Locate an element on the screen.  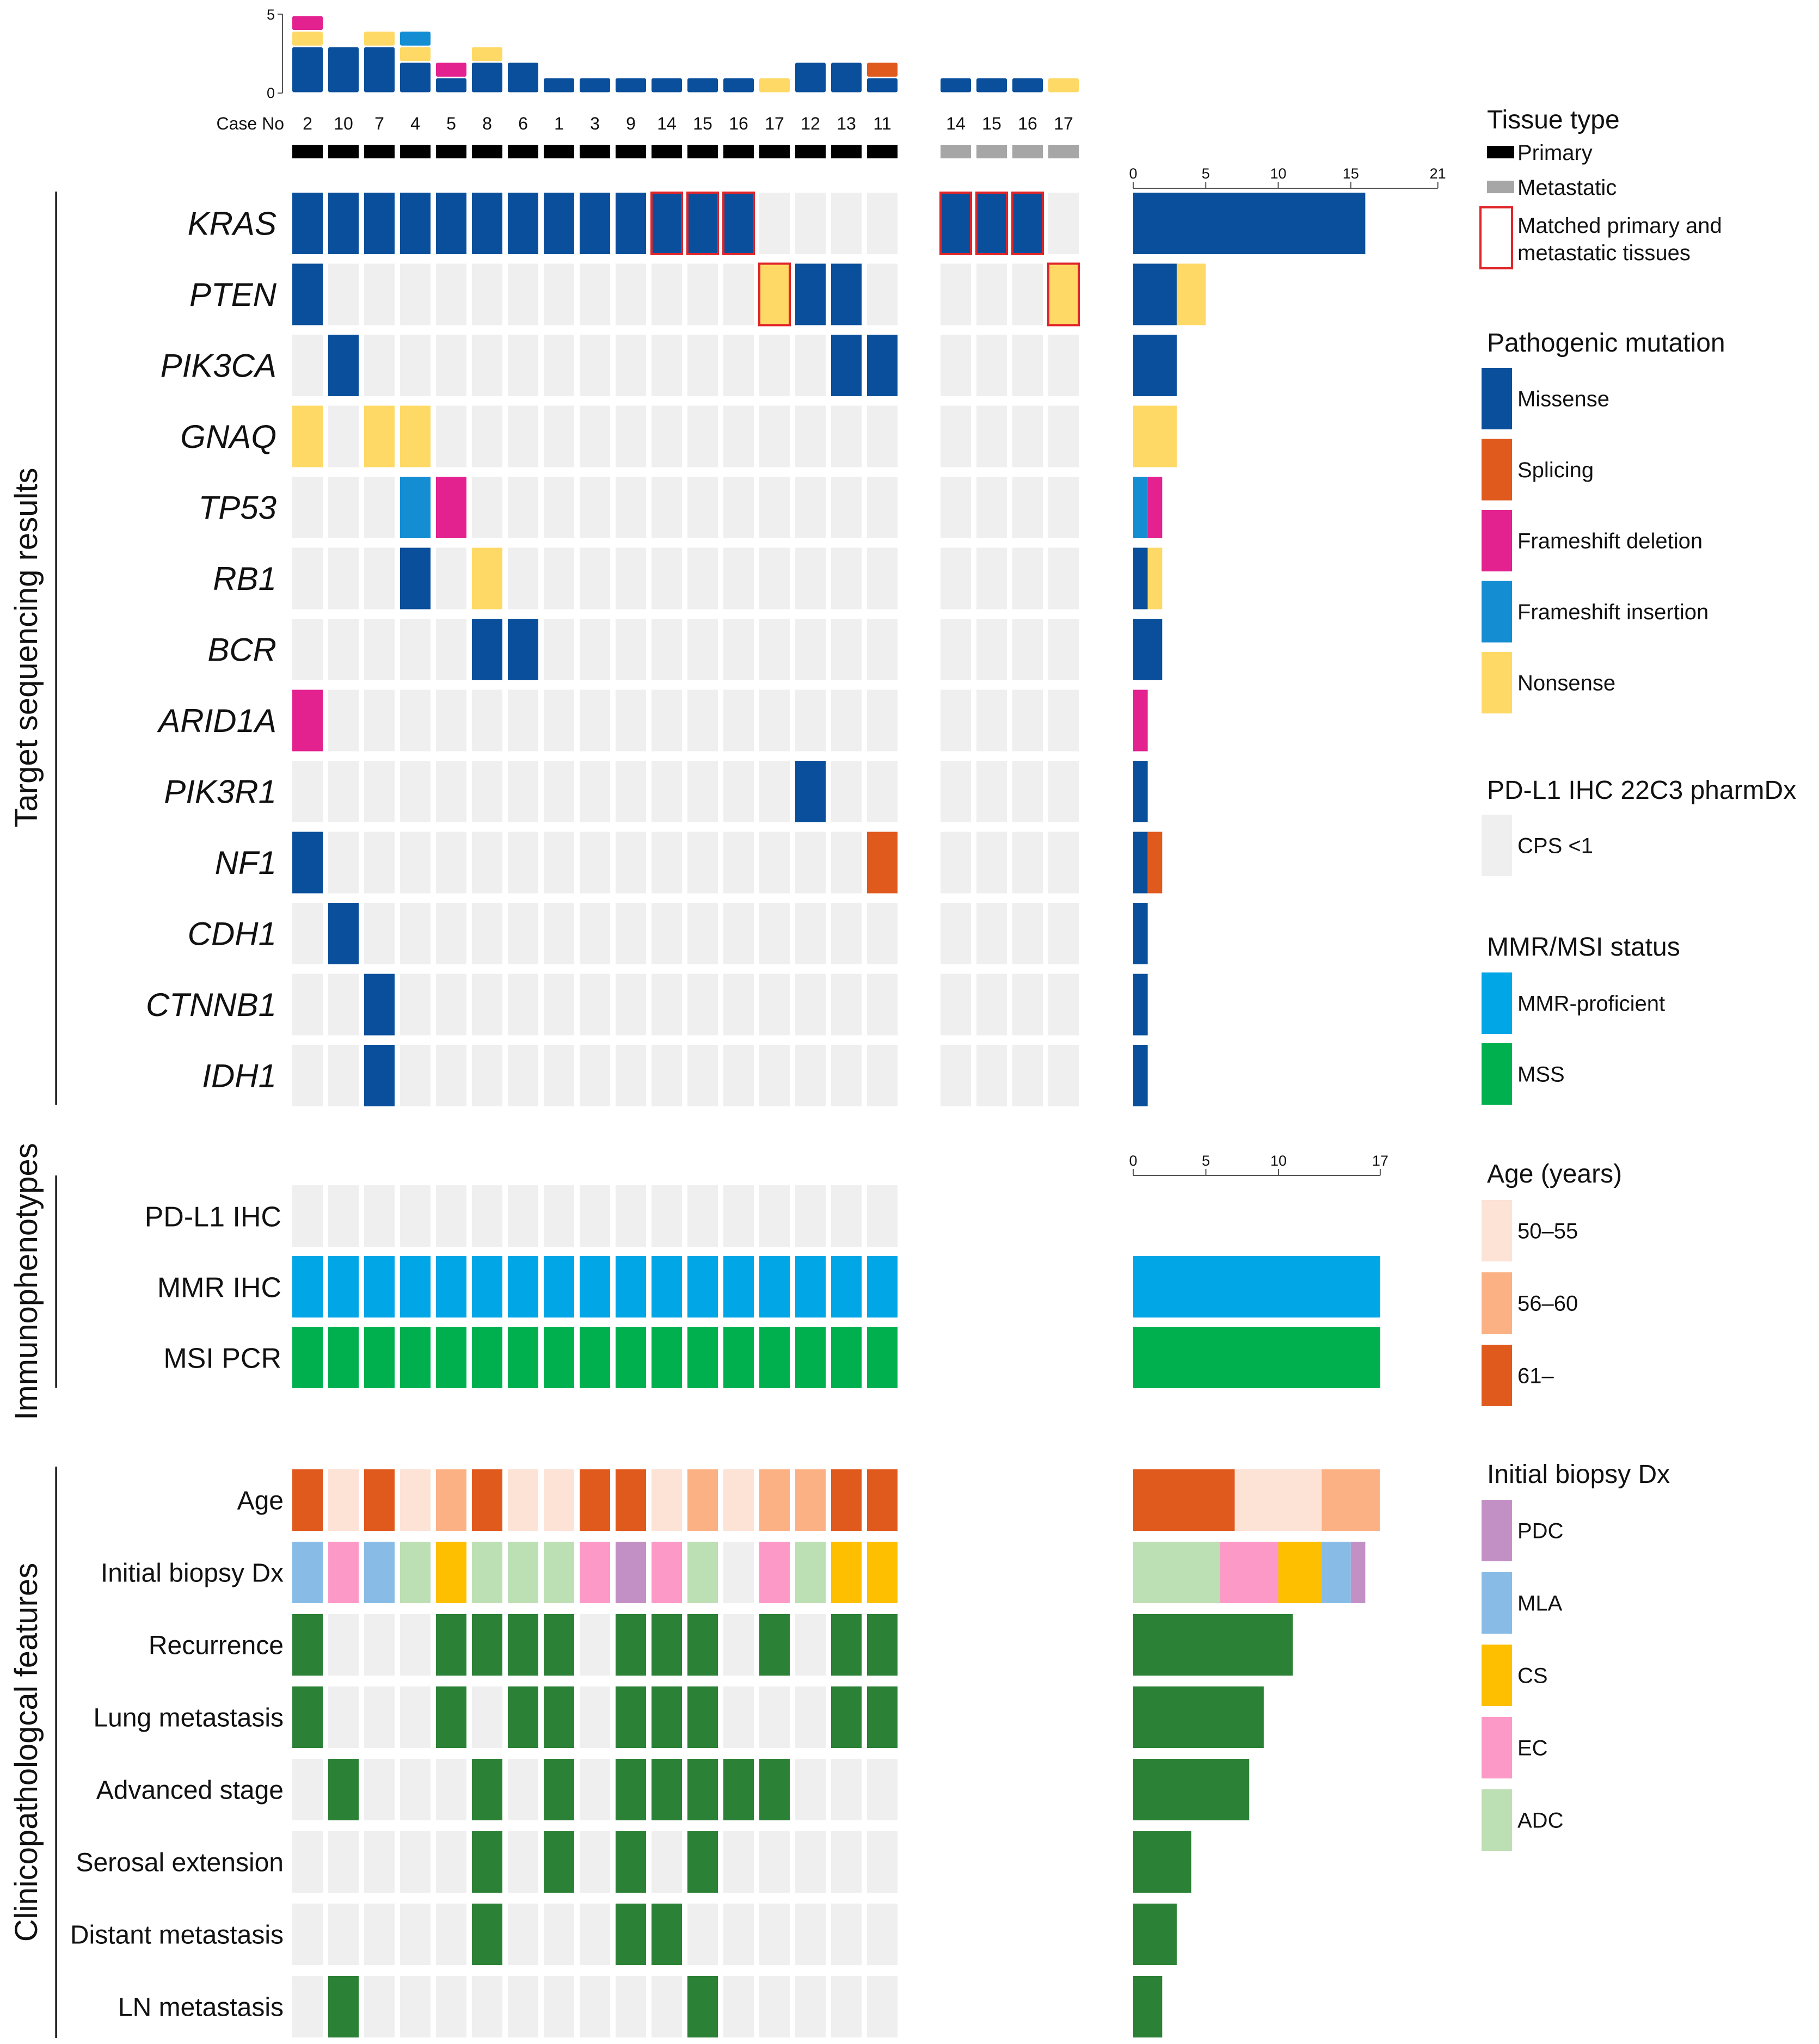
gene-label: GNAQ is located at coordinates (228, 436).